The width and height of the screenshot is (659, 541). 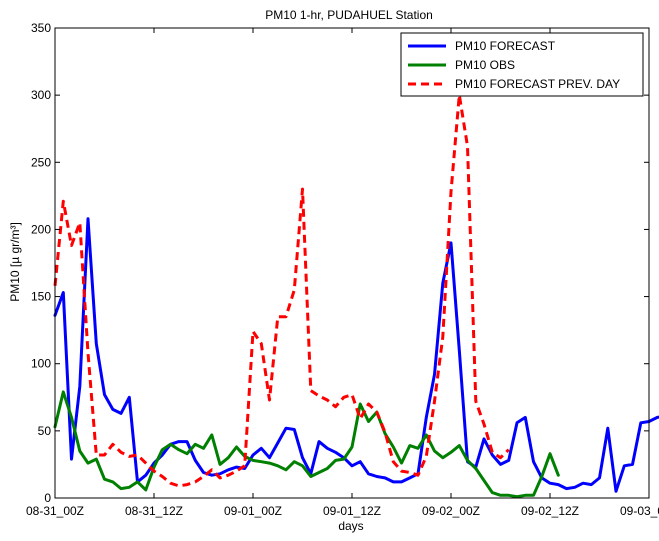 I want to click on x-axis-label: days, so click(x=350, y=526).